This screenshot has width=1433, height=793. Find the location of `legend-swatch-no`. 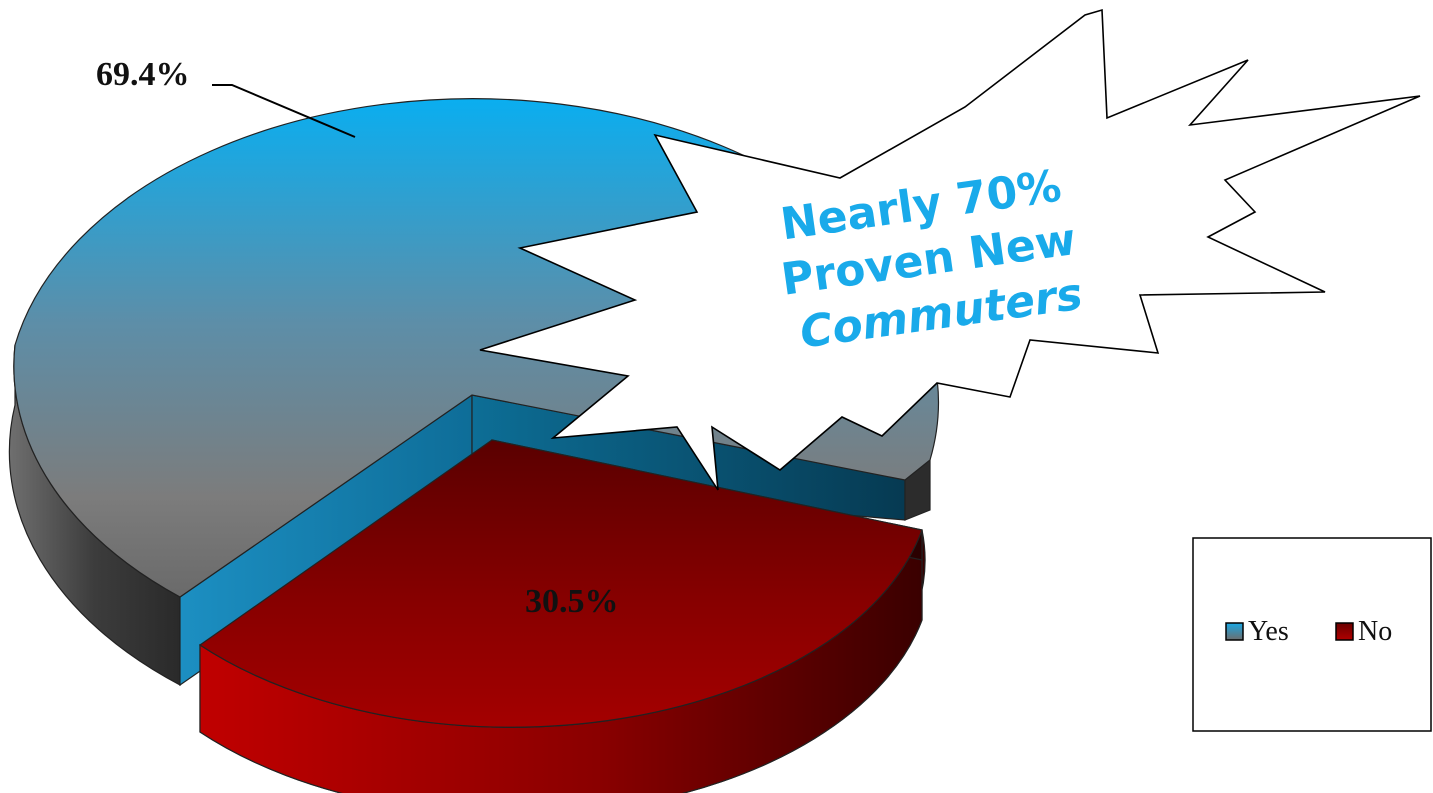

legend-swatch-no is located at coordinates (1344, 631).